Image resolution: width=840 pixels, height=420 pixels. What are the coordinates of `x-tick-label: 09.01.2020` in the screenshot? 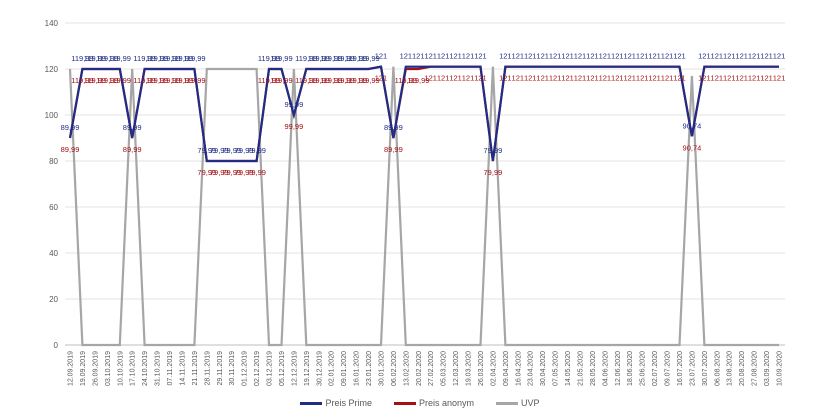 It's located at (344, 368).